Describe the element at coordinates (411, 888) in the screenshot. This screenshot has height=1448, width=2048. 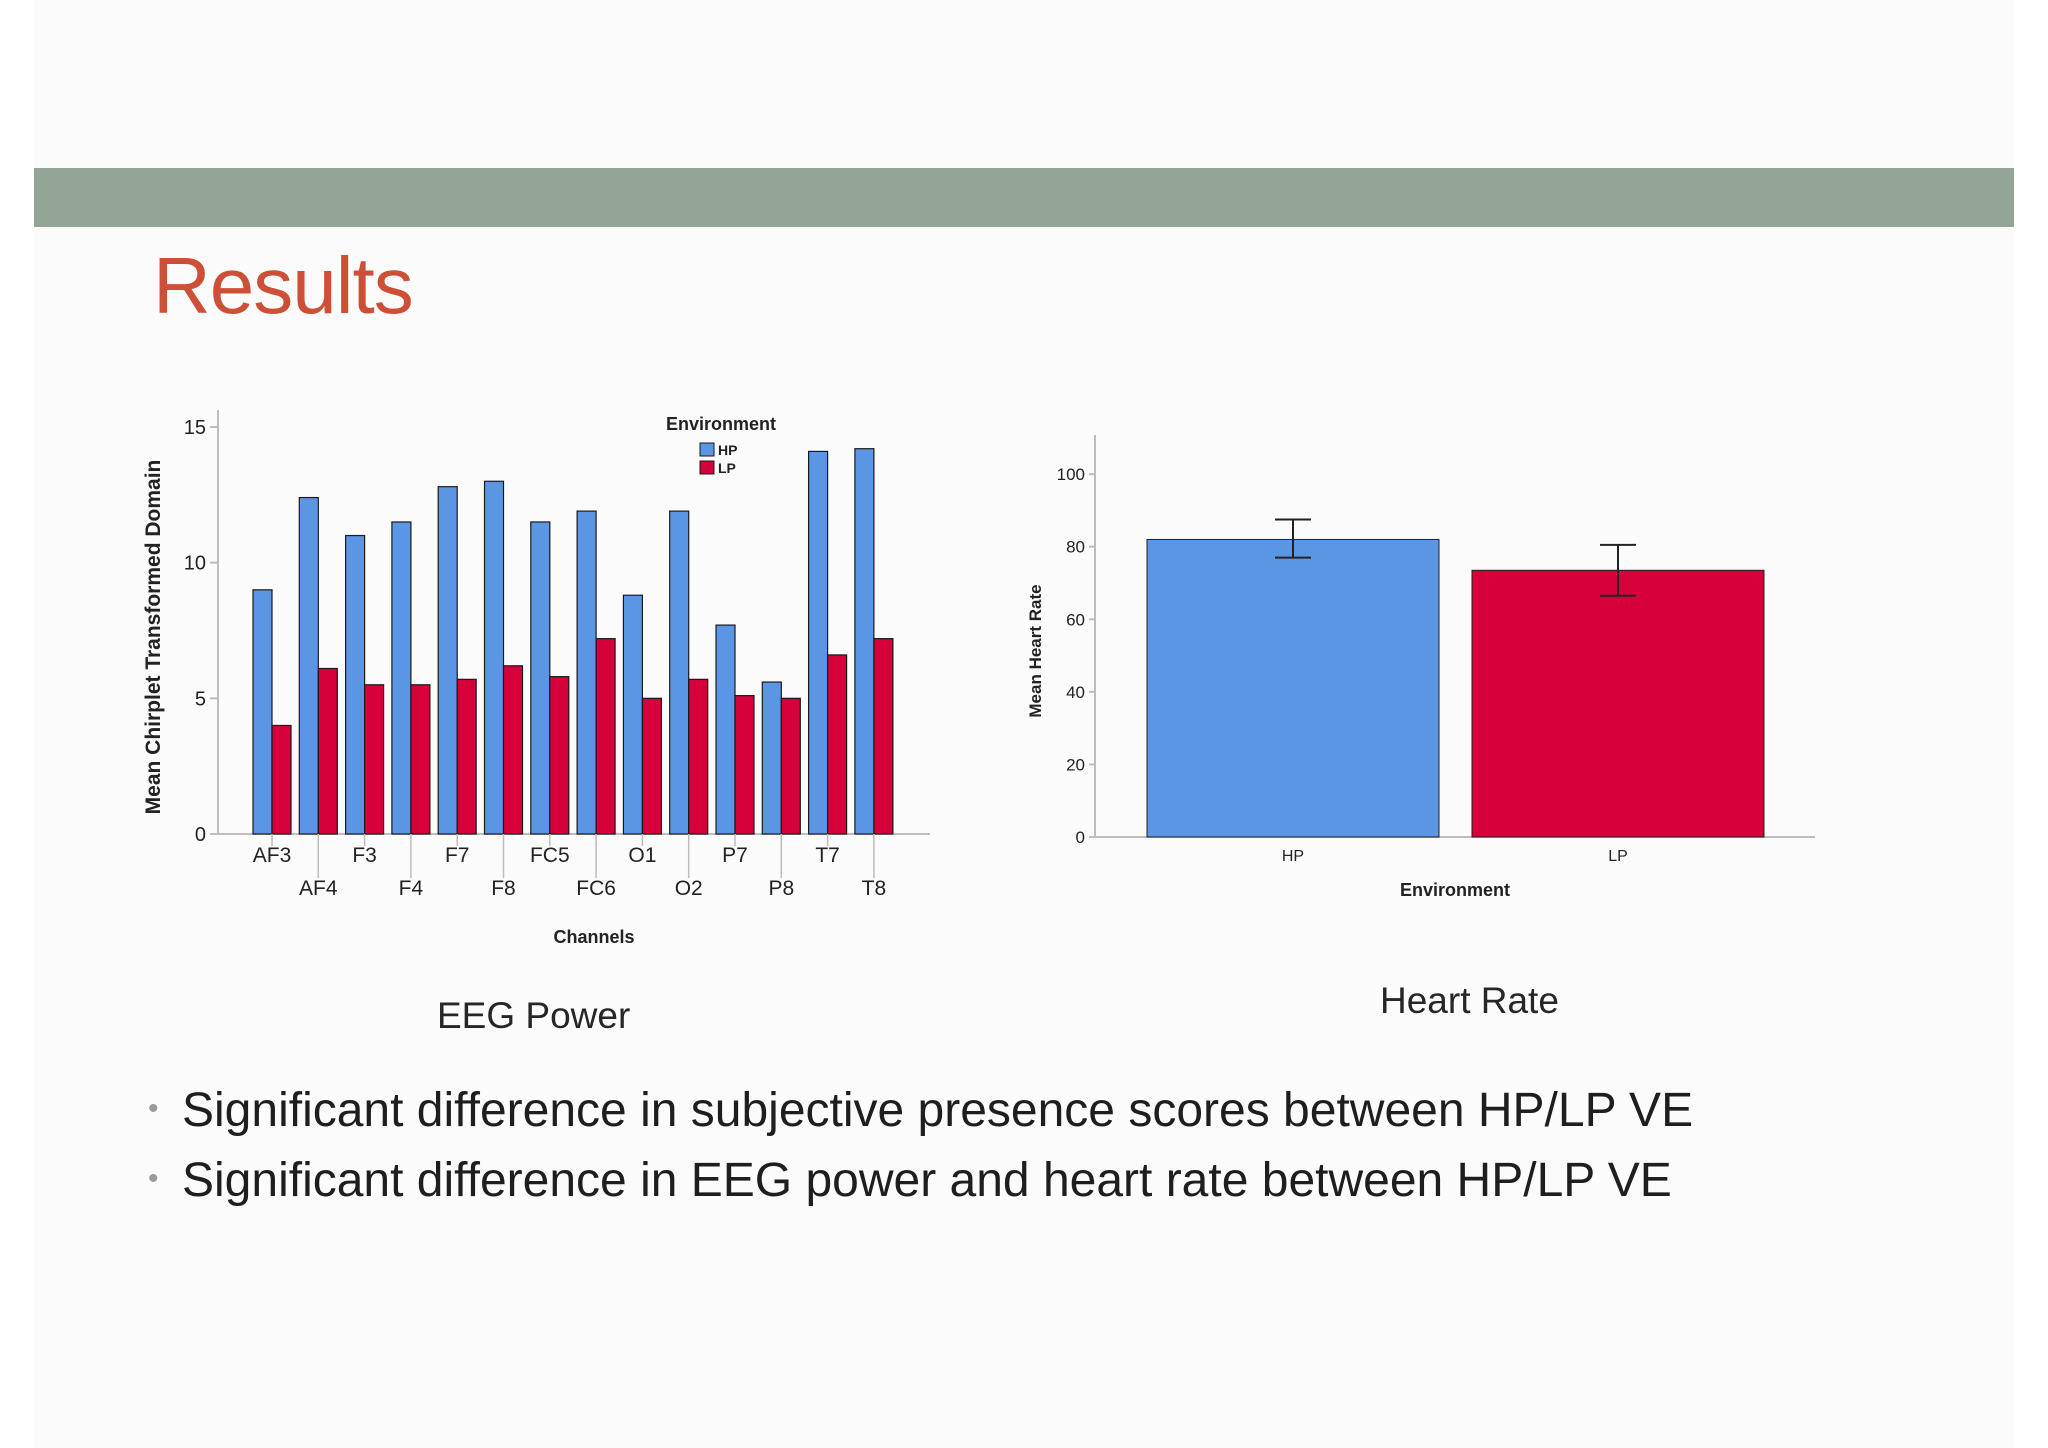
I see `x-tick-label: F4` at that location.